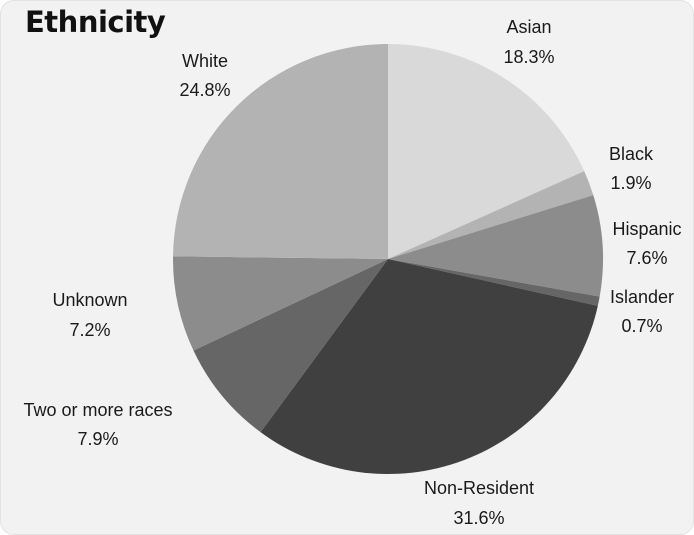 This screenshot has width=694, height=535. Describe the element at coordinates (491, 215) in the screenshot. I see `pie-slice-black` at that location.